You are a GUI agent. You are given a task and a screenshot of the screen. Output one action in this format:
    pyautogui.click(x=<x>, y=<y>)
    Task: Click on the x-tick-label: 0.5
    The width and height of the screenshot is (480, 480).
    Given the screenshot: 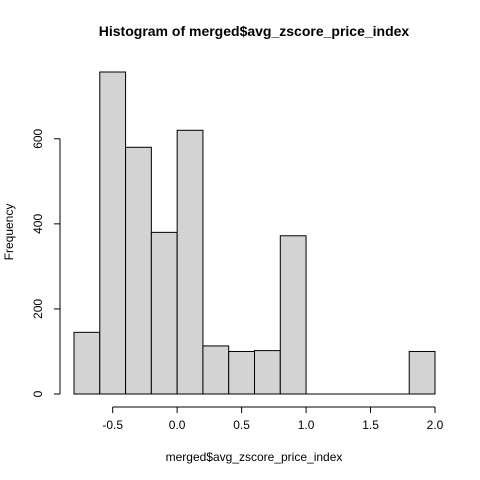 What is the action you would take?
    pyautogui.click(x=241, y=425)
    